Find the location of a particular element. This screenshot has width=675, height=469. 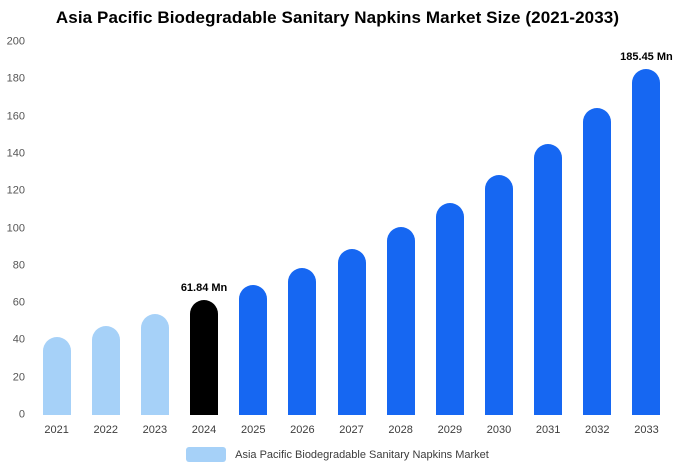

bar-2024 is located at coordinates (204, 357).